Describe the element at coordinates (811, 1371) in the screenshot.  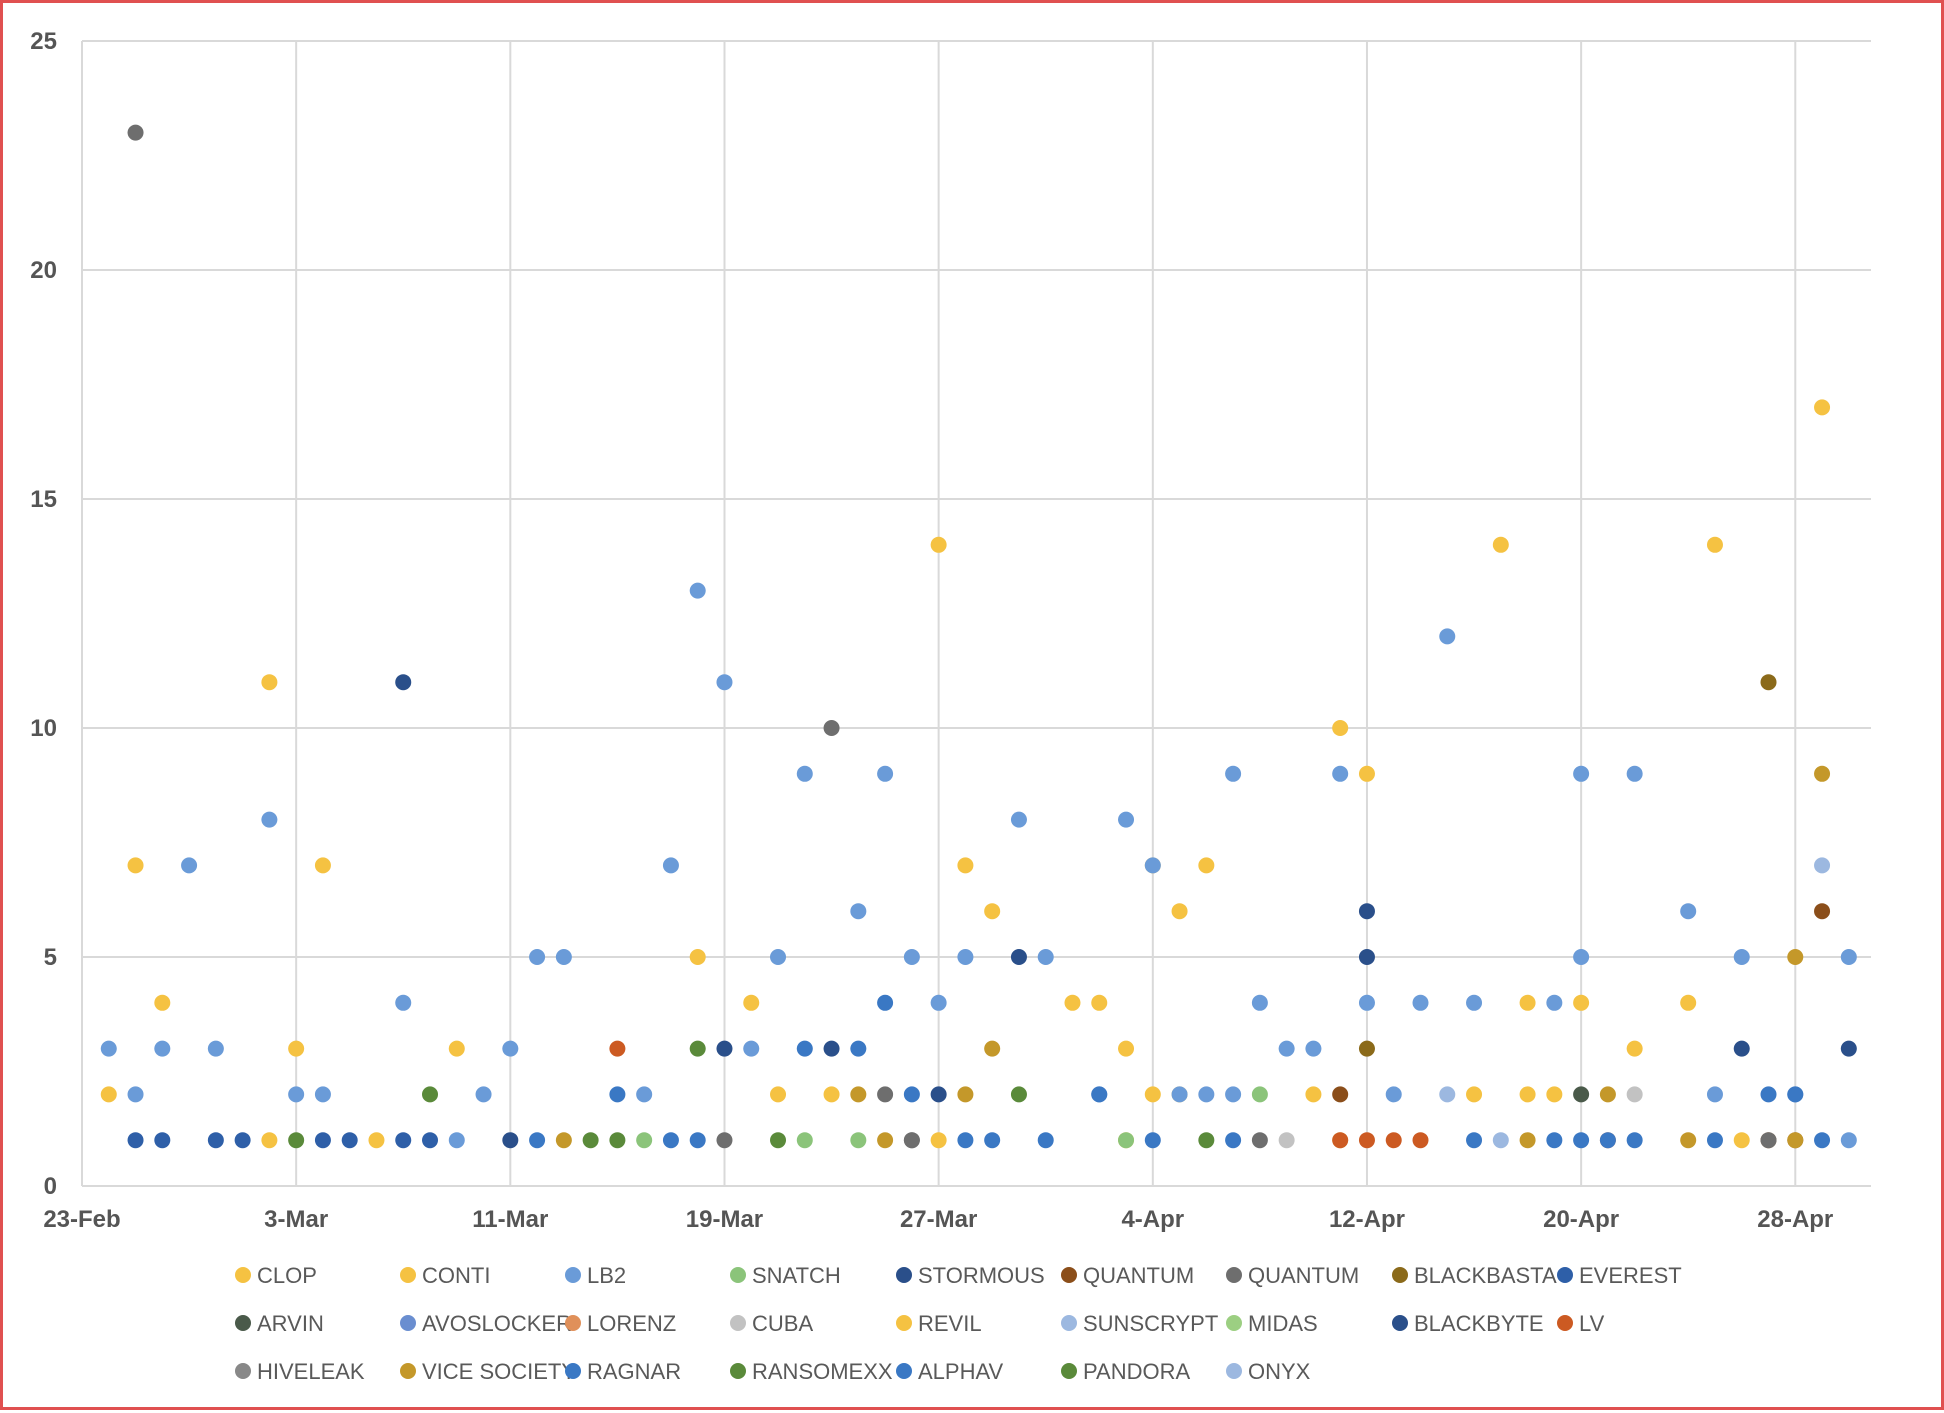
I see `legend-item: RANSOMEXX` at that location.